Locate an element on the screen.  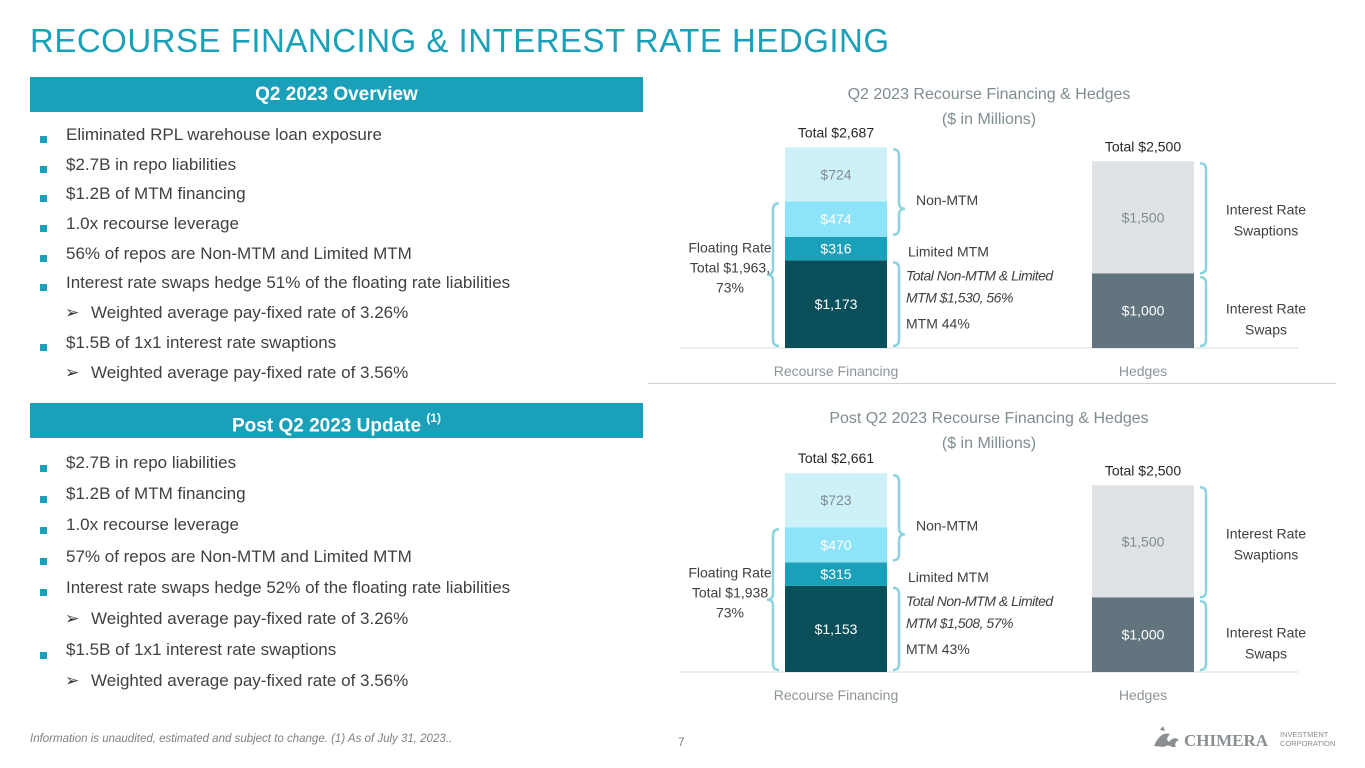
chart-title: Post Q2 2023 Recourse Financing & Hedges is located at coordinates (988, 418).